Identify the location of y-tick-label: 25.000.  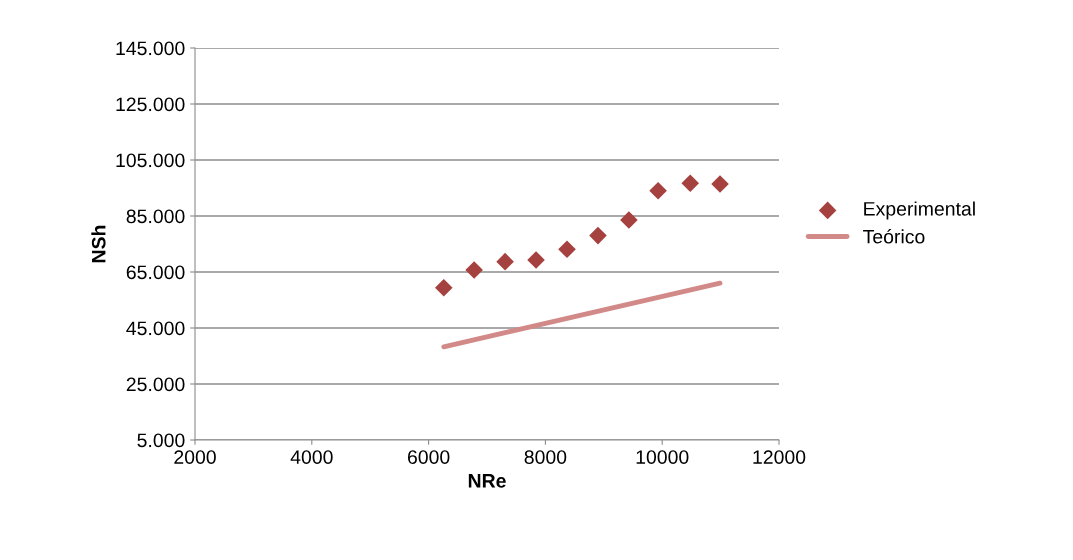
(155, 384).